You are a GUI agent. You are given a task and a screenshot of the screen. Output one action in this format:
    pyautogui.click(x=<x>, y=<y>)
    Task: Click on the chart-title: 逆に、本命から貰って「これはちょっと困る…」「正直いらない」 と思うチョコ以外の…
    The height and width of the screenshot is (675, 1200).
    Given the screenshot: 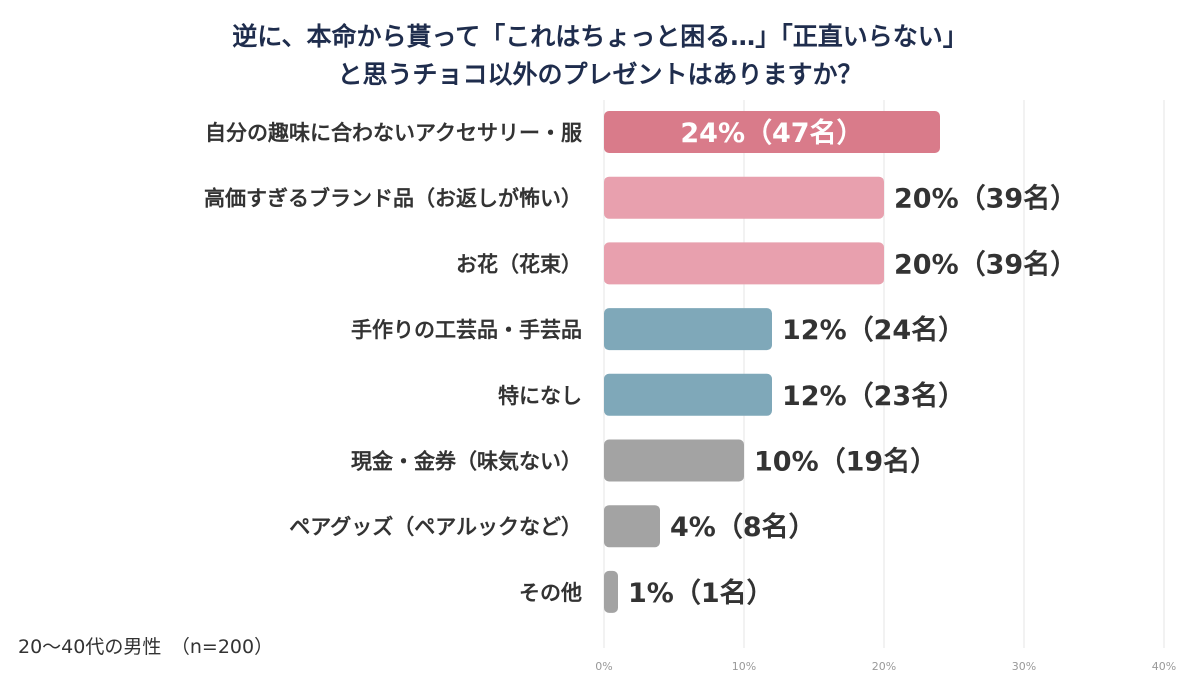 What is the action you would take?
    pyautogui.click(x=600, y=56)
    